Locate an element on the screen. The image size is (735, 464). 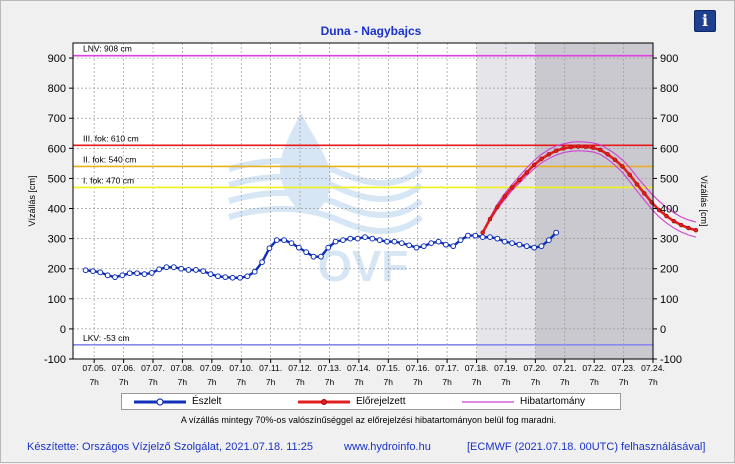
y-tick-label-right-300: 300 is located at coordinates (669, 240).